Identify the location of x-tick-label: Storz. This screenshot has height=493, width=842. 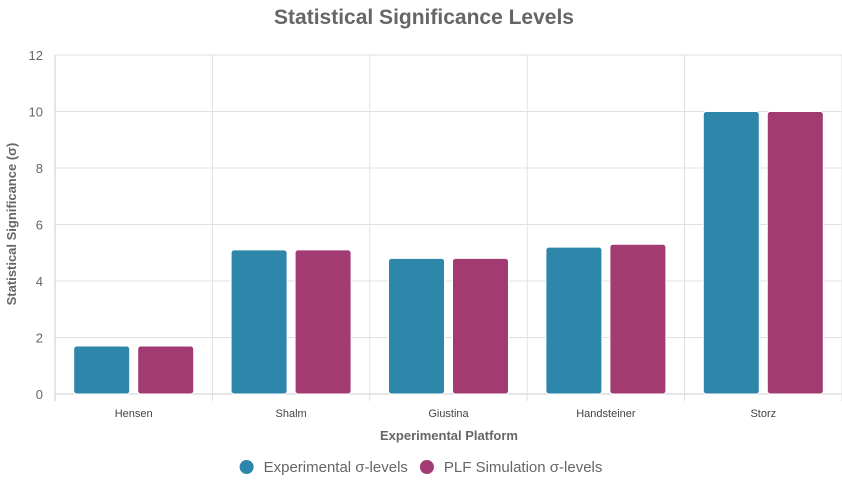
(763, 414).